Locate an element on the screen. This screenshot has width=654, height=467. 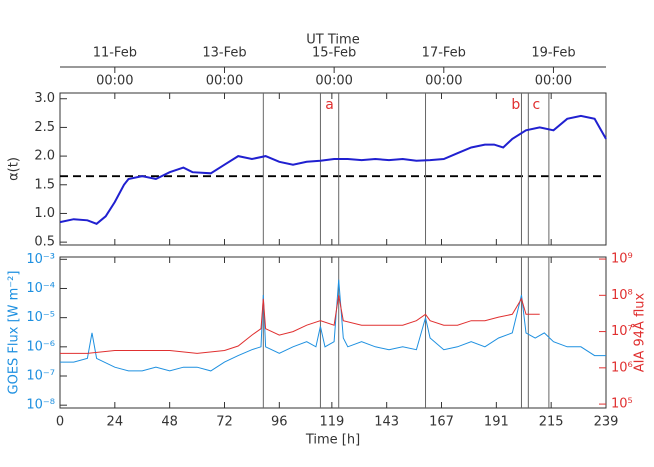
top-axis-label: UT Time is located at coordinates (332, 40).